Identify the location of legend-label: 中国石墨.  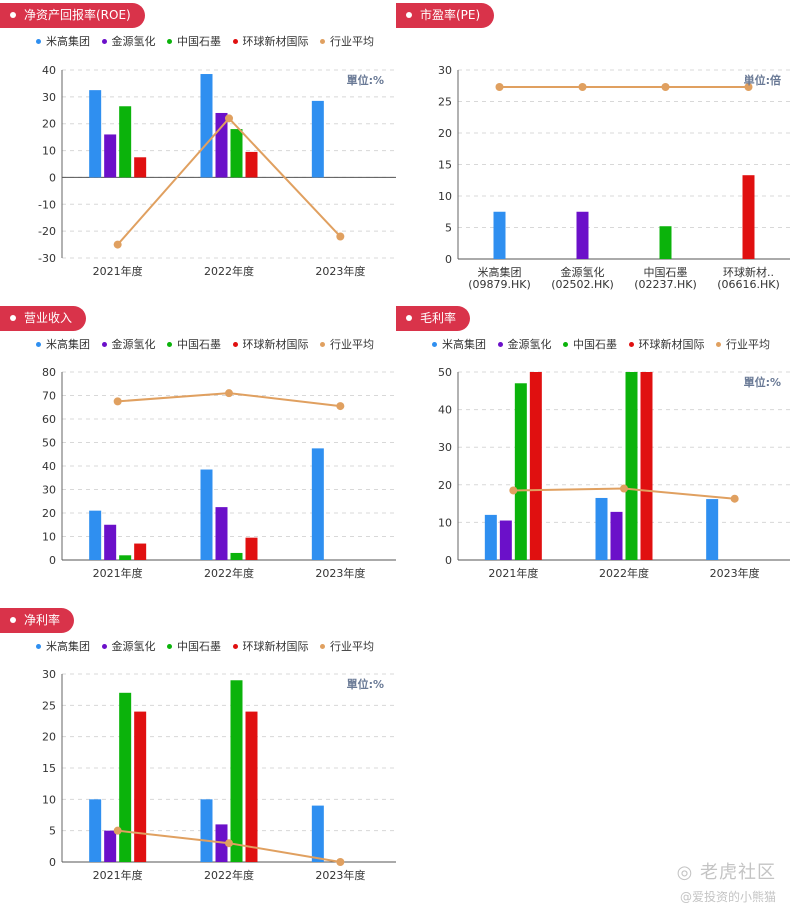
(199, 646).